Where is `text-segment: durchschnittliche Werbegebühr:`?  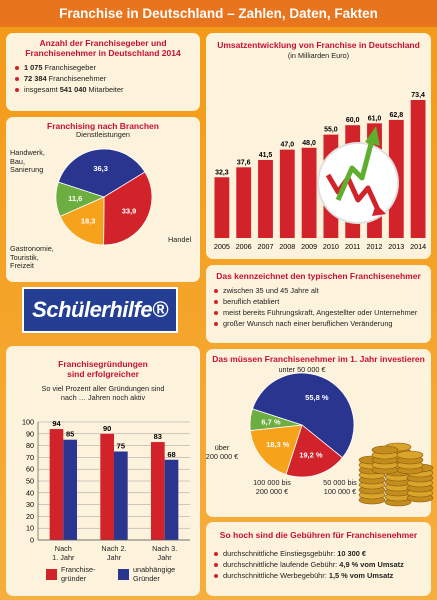 text-segment: durchschnittliche Werbegebühr: is located at coordinates (276, 575).